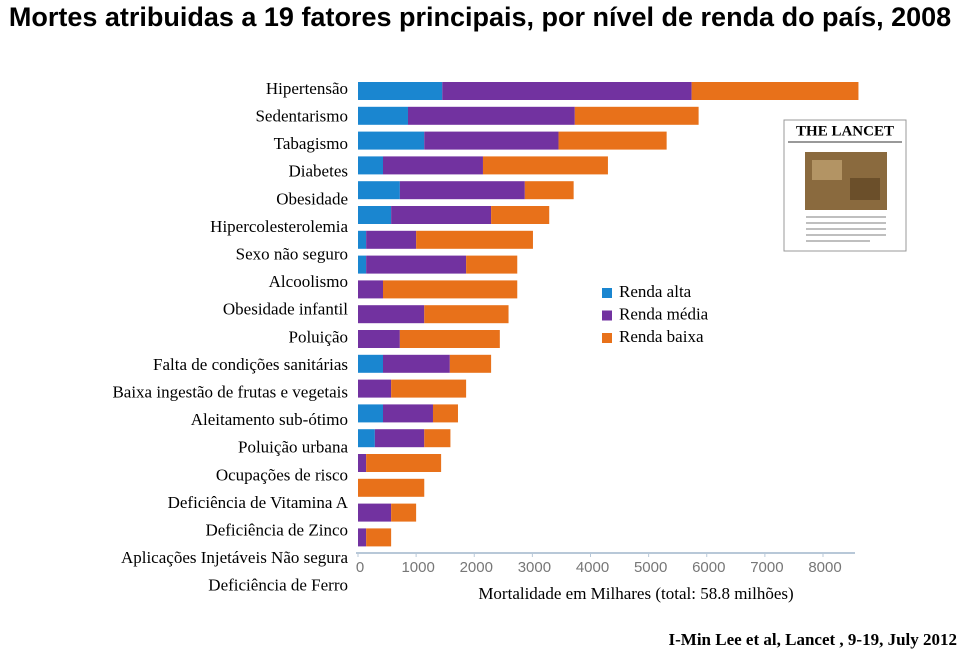  Describe the element at coordinates (308, 281) in the screenshot. I see `category-label: Alcoolismo` at that location.